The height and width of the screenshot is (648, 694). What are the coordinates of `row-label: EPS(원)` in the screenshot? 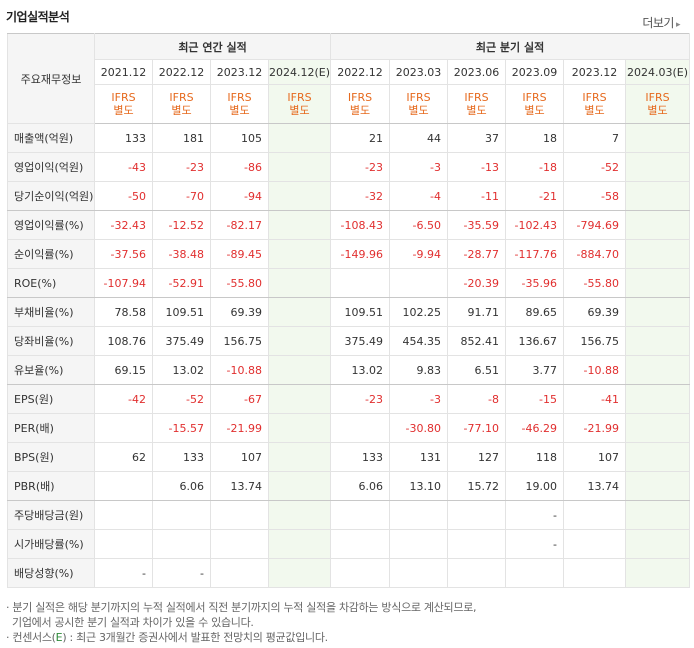 It's located at (51, 399).